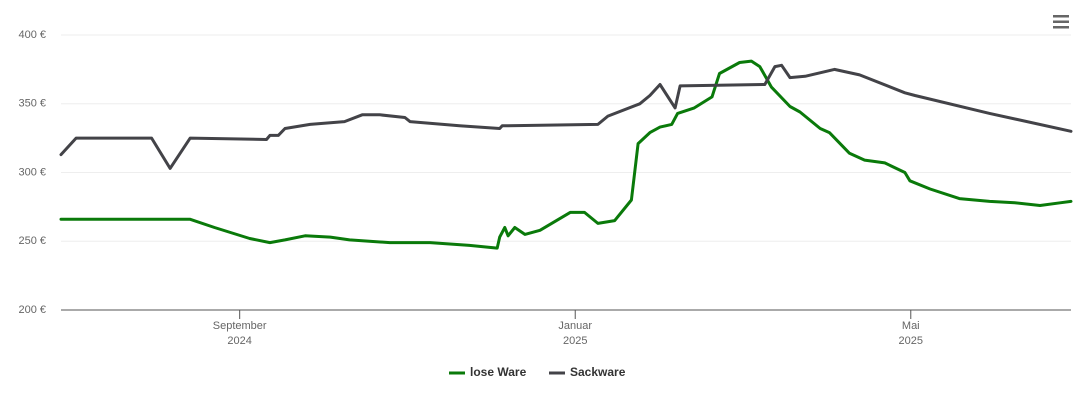 This screenshot has width=1082, height=412. I want to click on y-tick-label: 250 €, so click(32, 241).